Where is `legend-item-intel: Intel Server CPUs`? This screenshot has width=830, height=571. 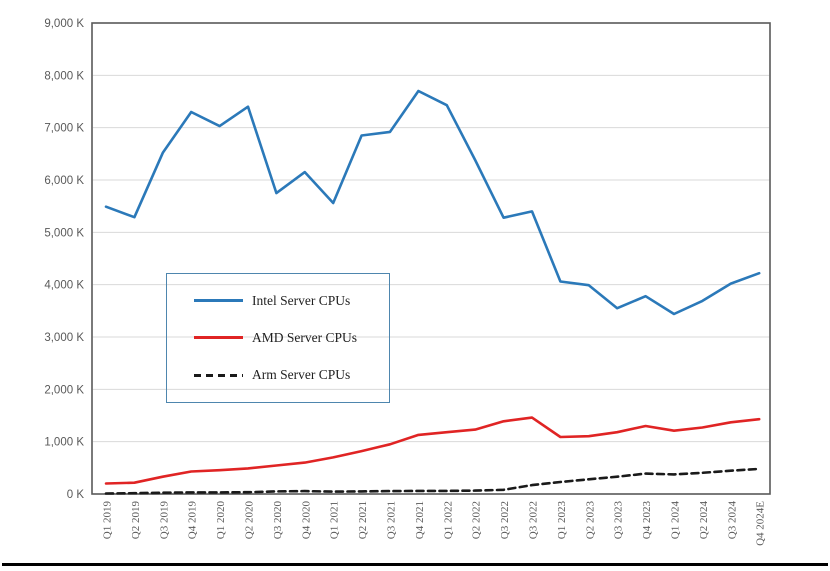
legend-item-intel: Intel Server CPUs is located at coordinates (291, 301).